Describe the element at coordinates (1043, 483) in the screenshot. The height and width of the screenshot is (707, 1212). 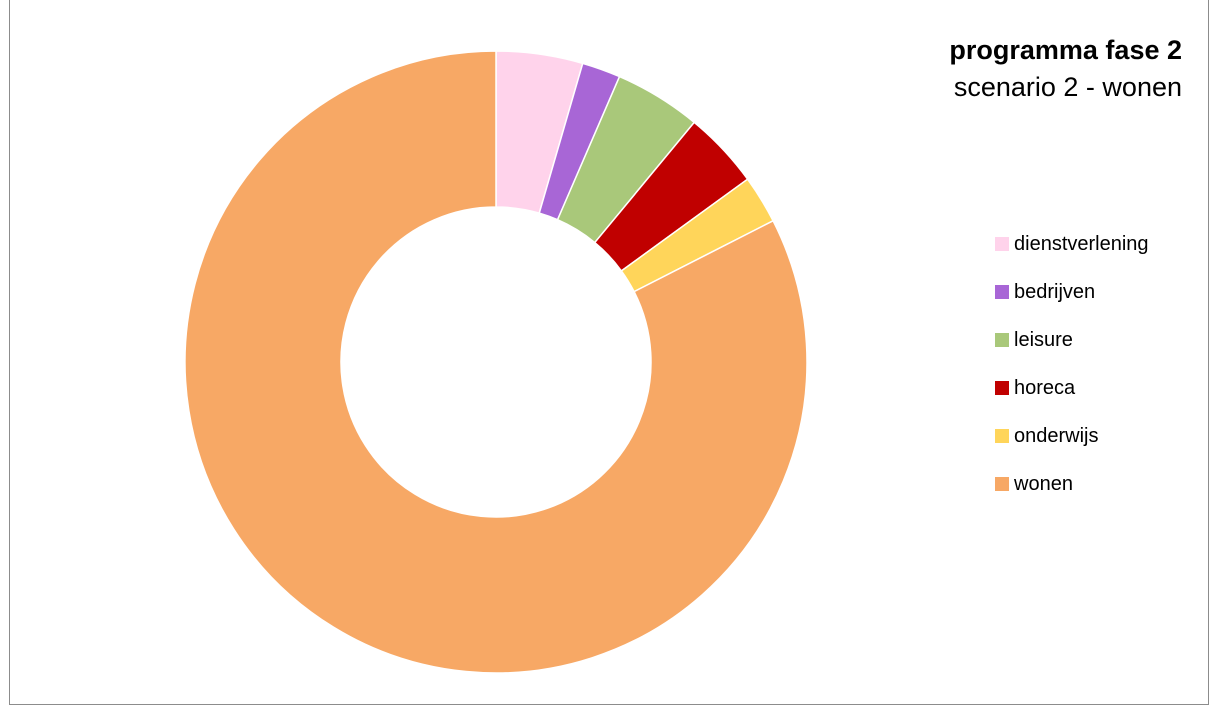
I see `legend-label: wonen` at that location.